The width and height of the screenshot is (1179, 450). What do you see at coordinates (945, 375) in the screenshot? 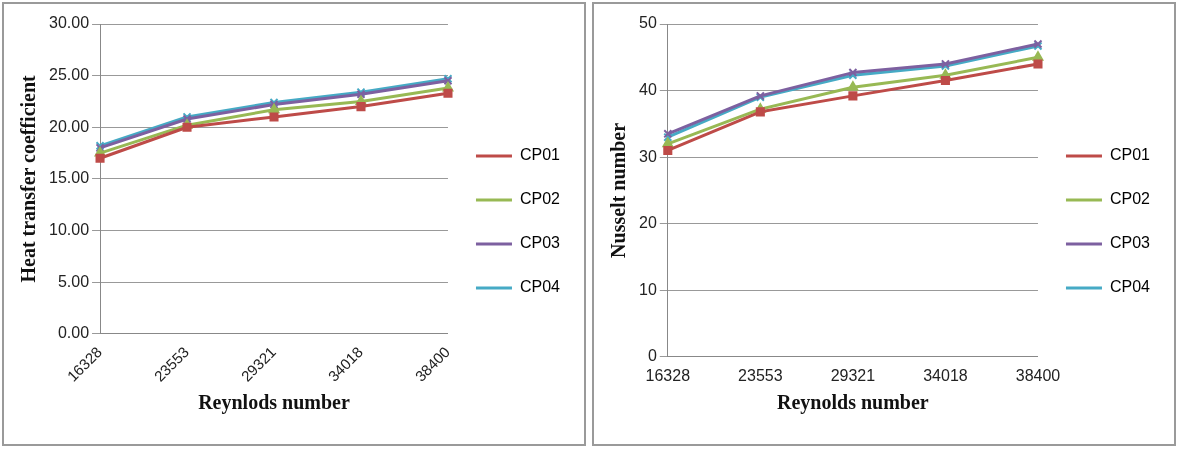
I see `x-tick-label: 34018` at bounding box center [945, 375].